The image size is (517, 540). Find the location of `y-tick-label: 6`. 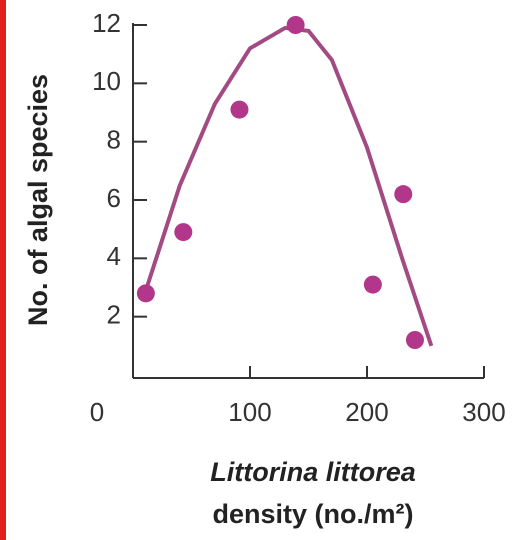

y-tick-label: 6 is located at coordinates (114, 198).